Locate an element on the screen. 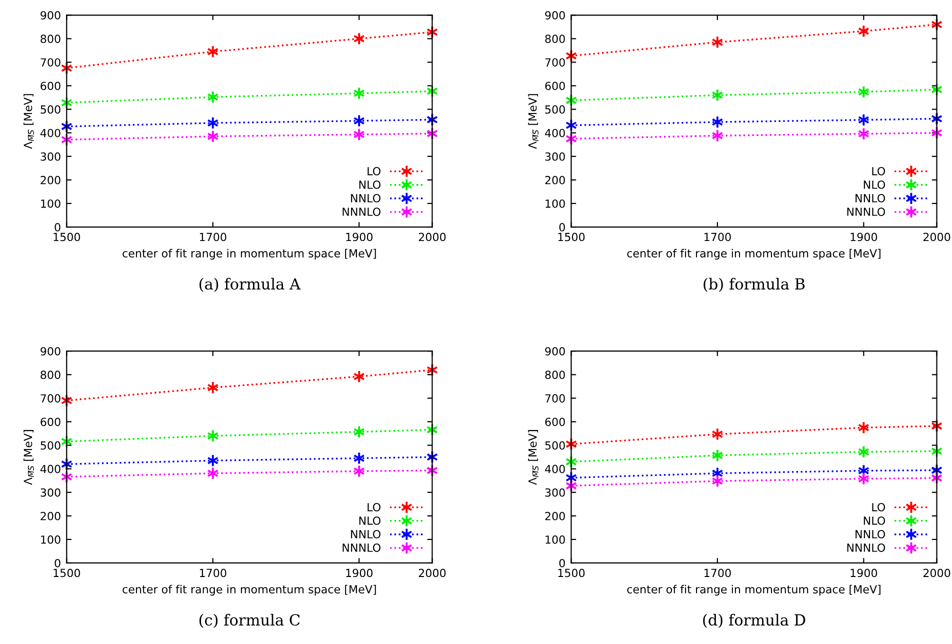  text: (d) formula D is located at coordinates (754, 621).